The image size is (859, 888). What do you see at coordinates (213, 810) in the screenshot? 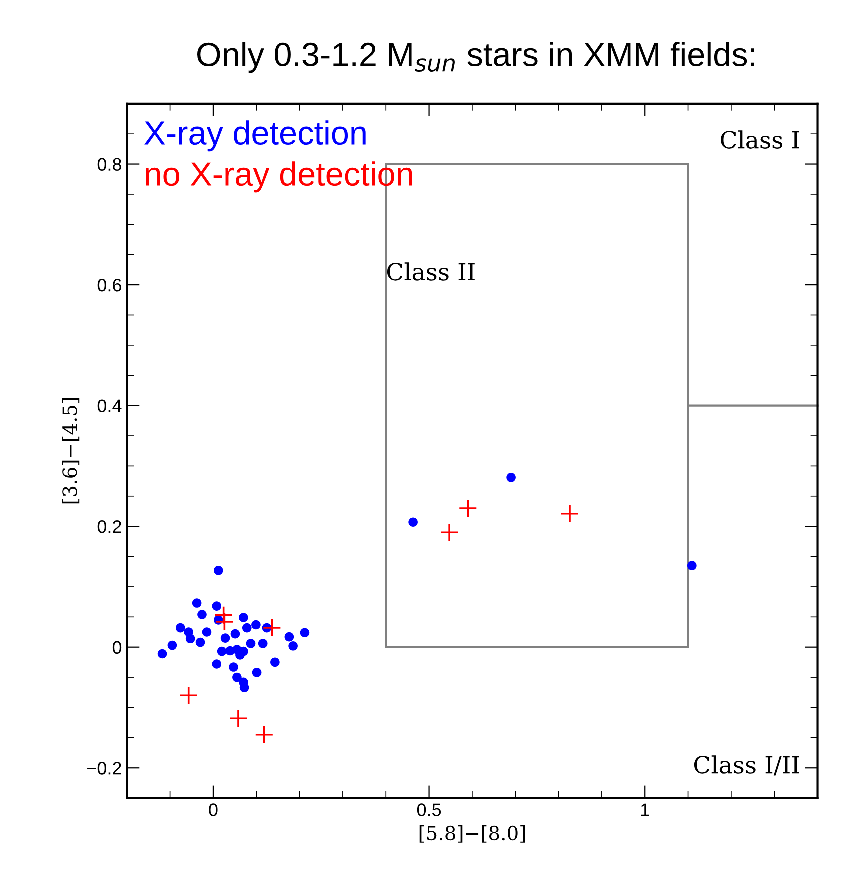
I see `x-tick-label: 0` at bounding box center [213, 810].